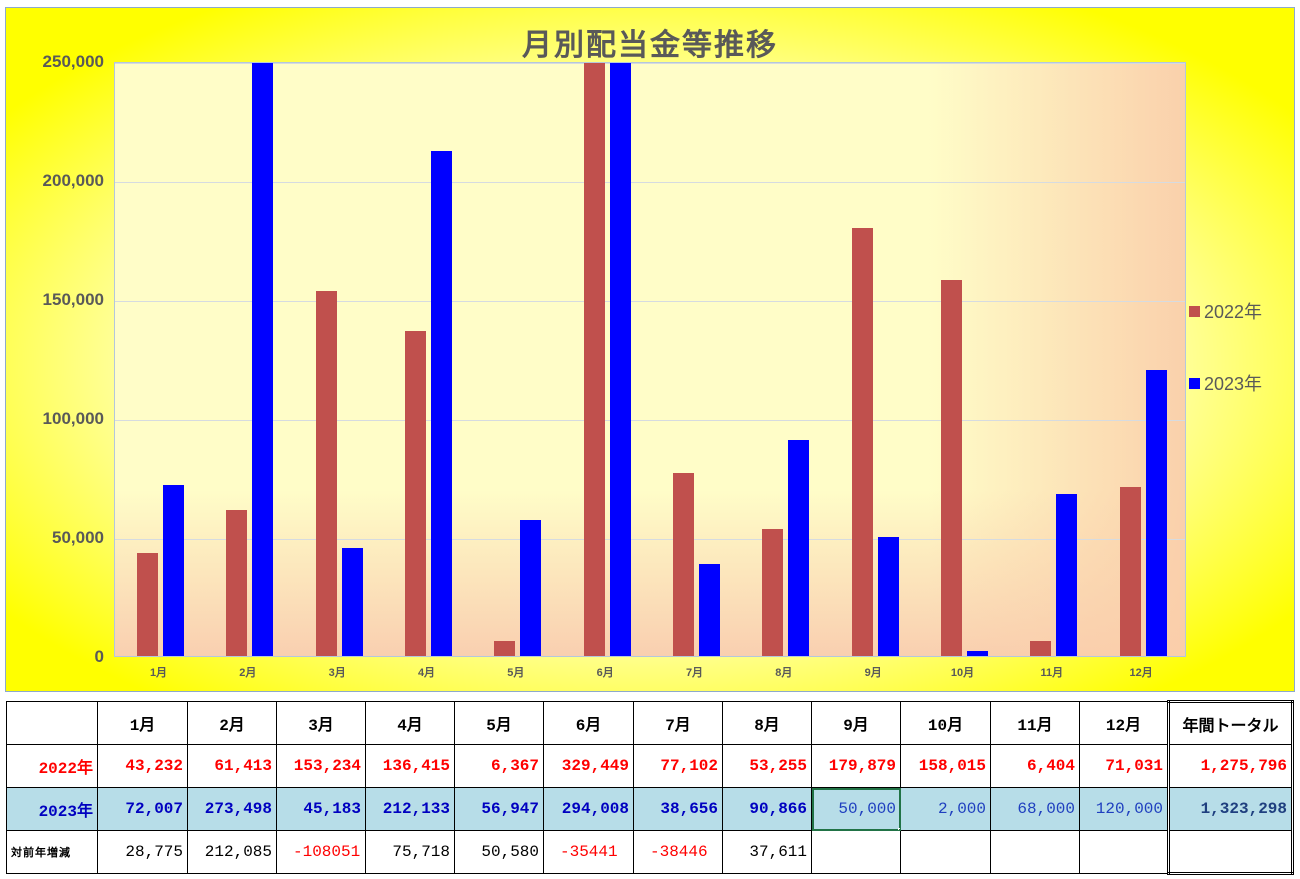 The image size is (1300, 879). Describe the element at coordinates (52, 766) in the screenshot. I see `row-label: 2022年` at that location.